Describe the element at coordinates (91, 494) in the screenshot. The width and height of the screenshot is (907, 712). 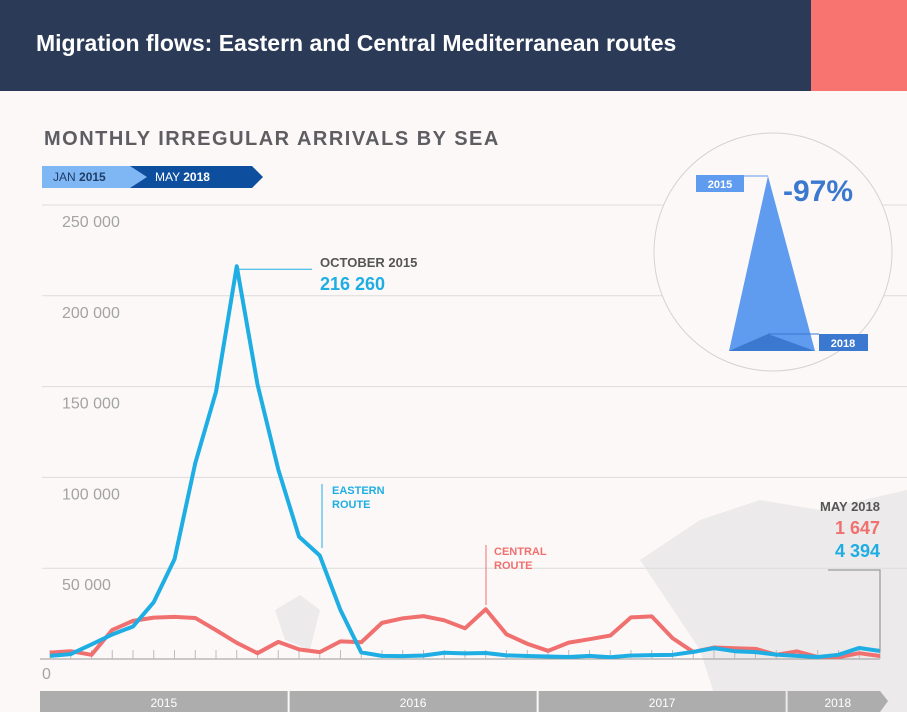
I see `y-tick-label: 100 000` at that location.